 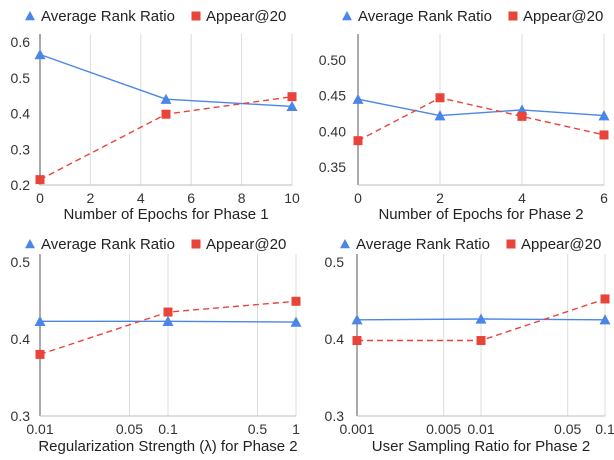 I want to click on y-tick-label: 0.50, so click(x=332, y=60).